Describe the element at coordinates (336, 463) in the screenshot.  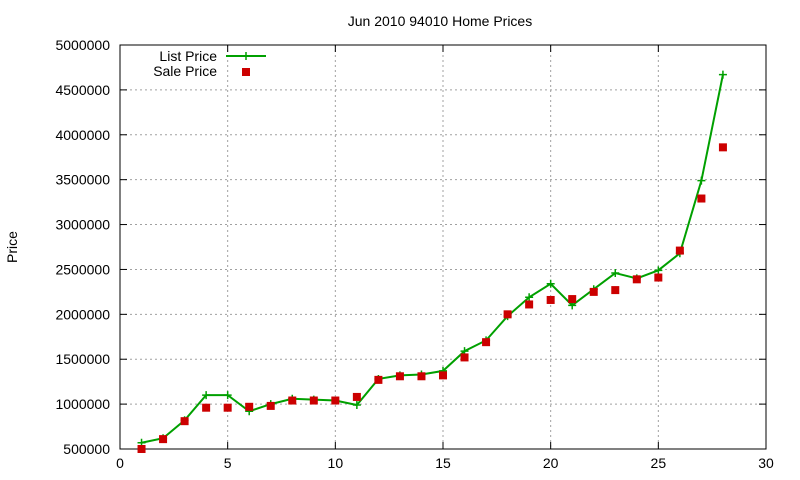
I see `x-tick-label: 10` at that location.